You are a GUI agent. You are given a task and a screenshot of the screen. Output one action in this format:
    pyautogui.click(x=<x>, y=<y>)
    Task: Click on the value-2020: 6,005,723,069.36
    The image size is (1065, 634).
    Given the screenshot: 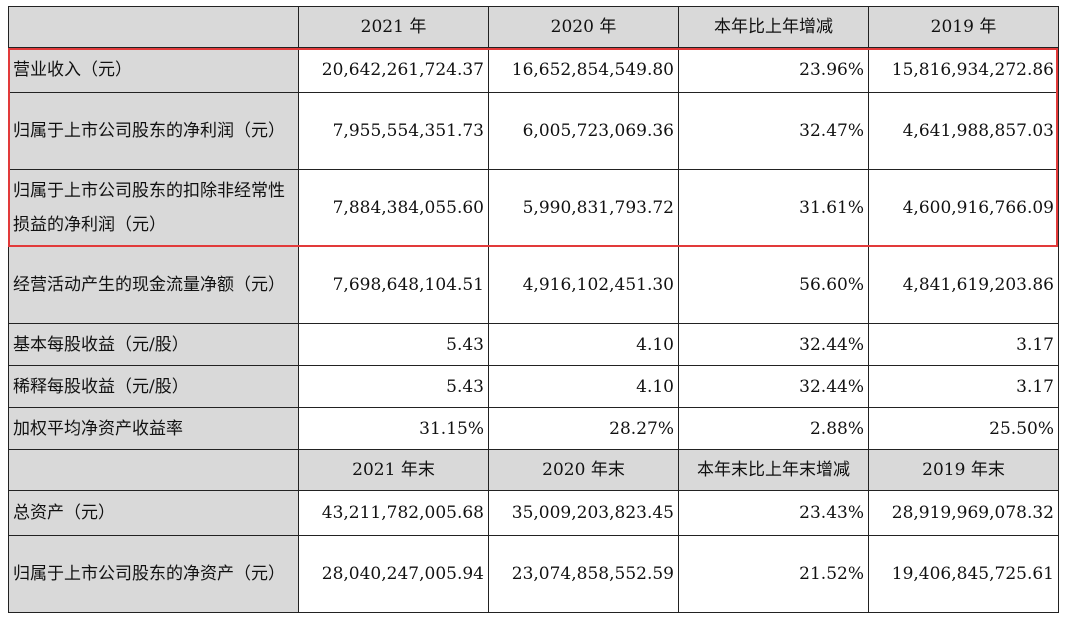 What is the action you would take?
    pyautogui.click(x=583, y=131)
    